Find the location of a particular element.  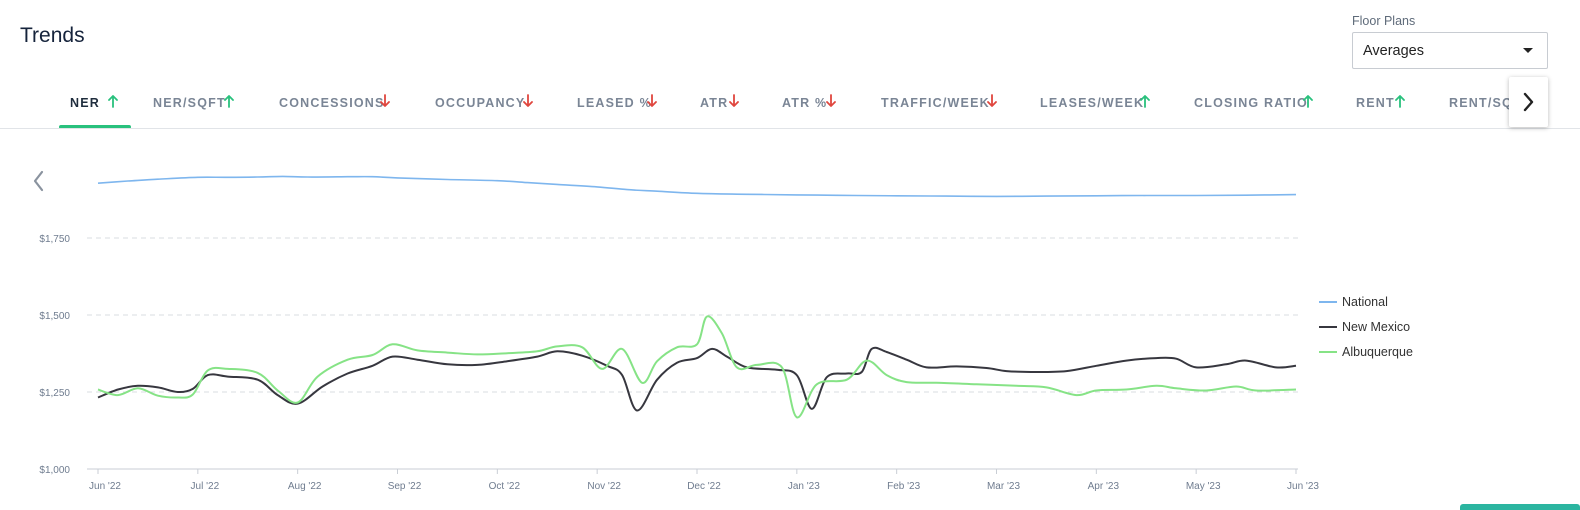

tab-concessions: CONCESSIONS is located at coordinates (338, 103).